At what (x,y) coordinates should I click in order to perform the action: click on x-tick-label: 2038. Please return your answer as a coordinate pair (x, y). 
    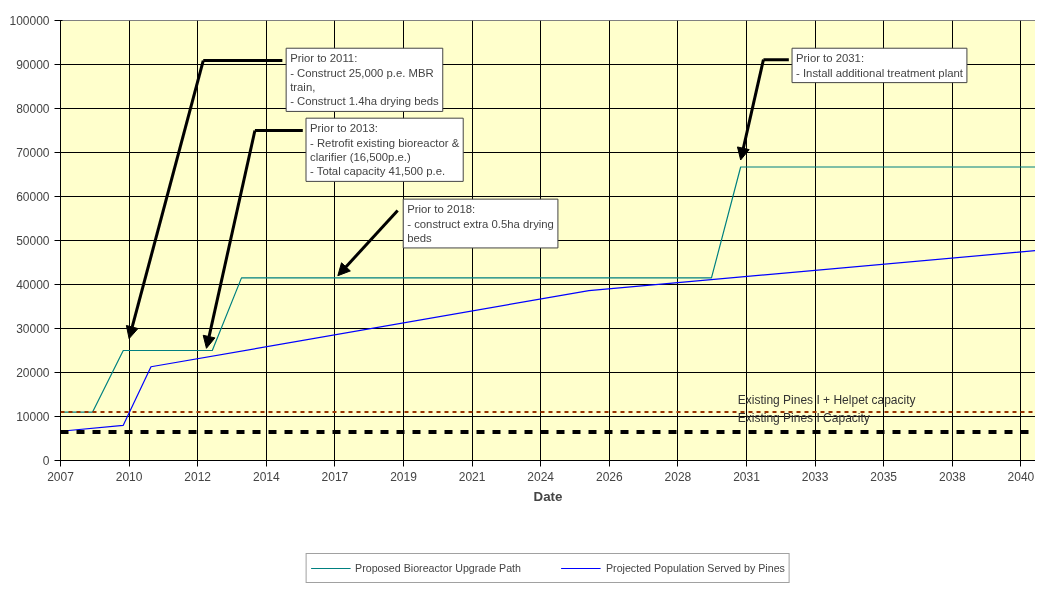
    Looking at the image, I should click on (952, 476).